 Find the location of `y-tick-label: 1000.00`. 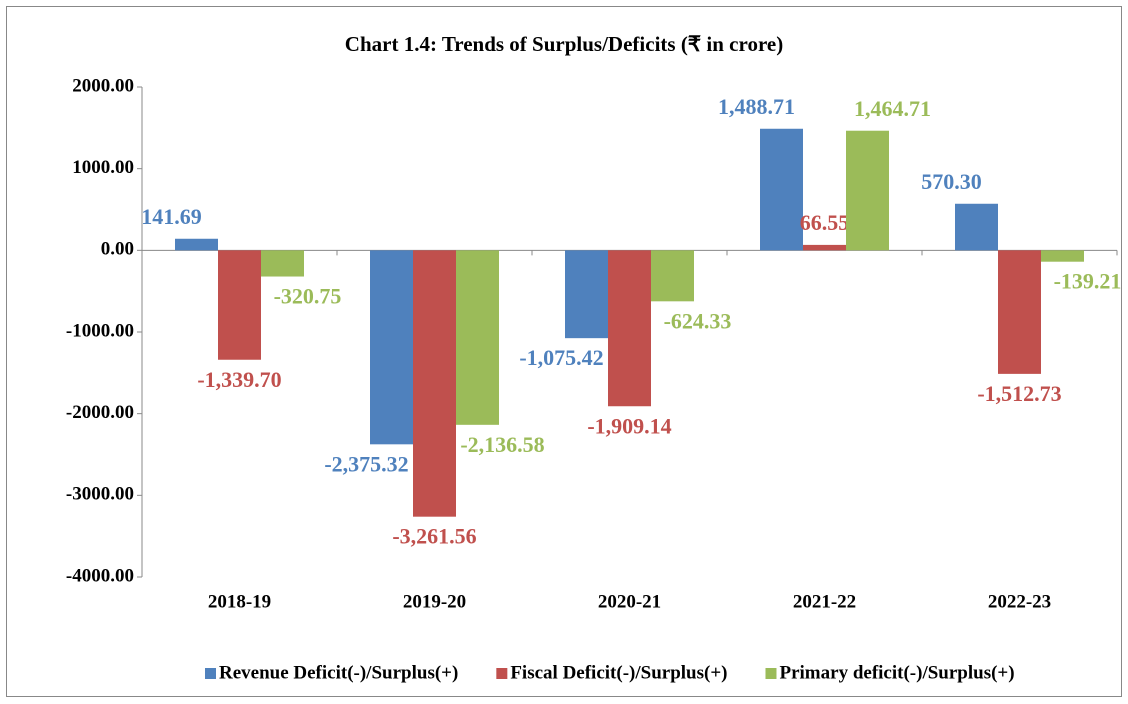

y-tick-label: 1000.00 is located at coordinates (103, 167).